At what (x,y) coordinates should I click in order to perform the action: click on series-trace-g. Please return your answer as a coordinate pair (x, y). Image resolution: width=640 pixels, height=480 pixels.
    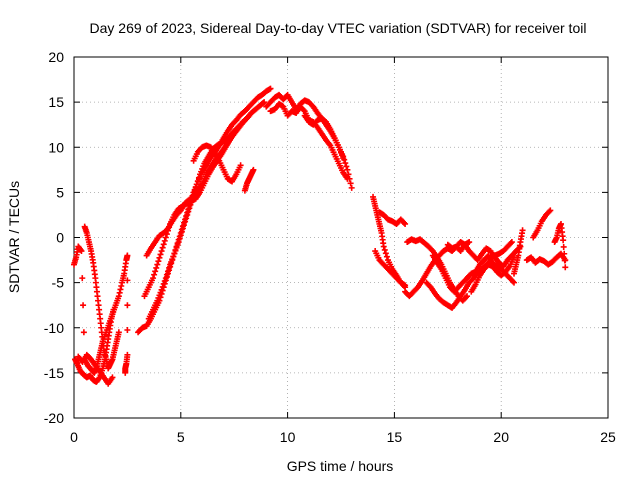
    Looking at the image, I should click on (198, 185).